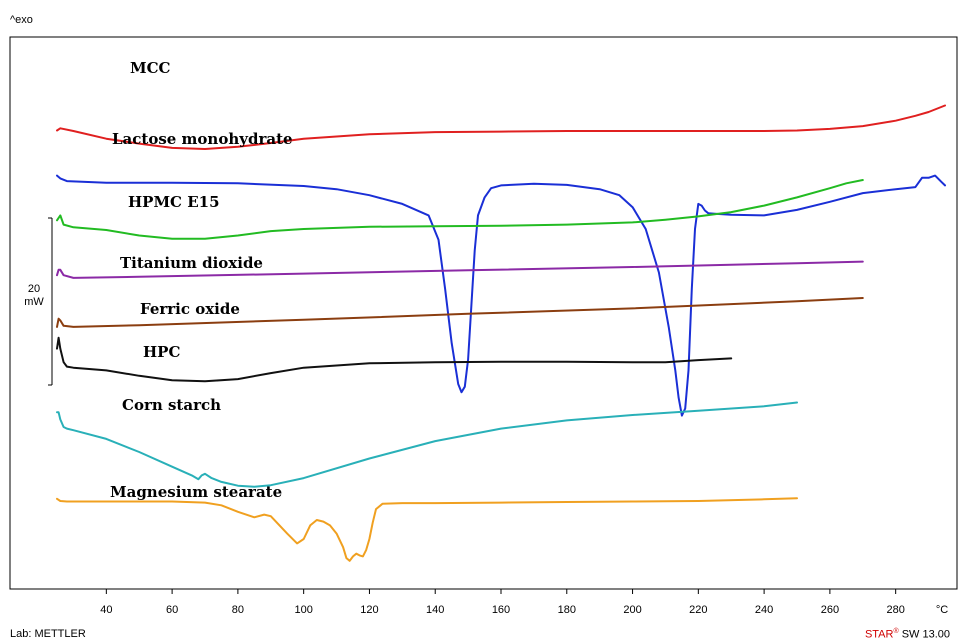 This screenshot has width=960, height=643. Describe the element at coordinates (632, 610) in the screenshot. I see `x-tick-label: 200` at that location.